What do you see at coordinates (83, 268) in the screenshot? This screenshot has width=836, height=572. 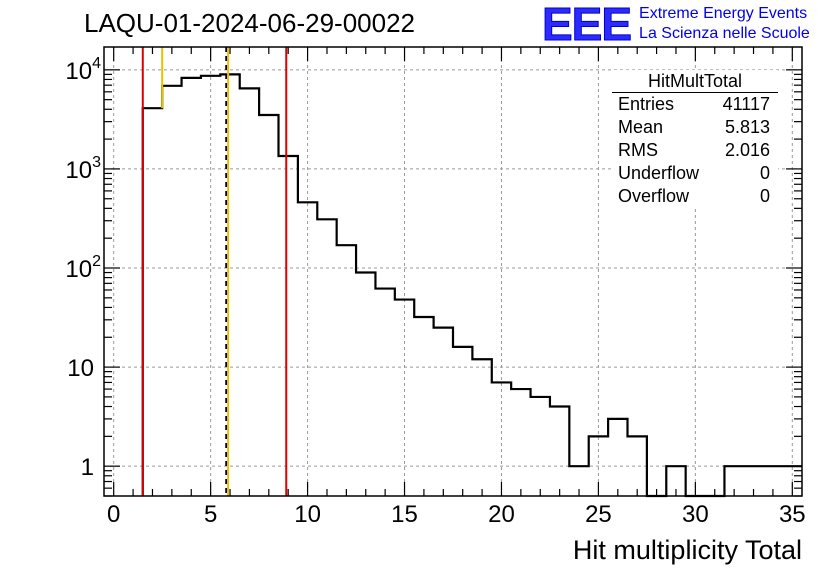 I see `y-tick-label: 10²` at bounding box center [83, 268].